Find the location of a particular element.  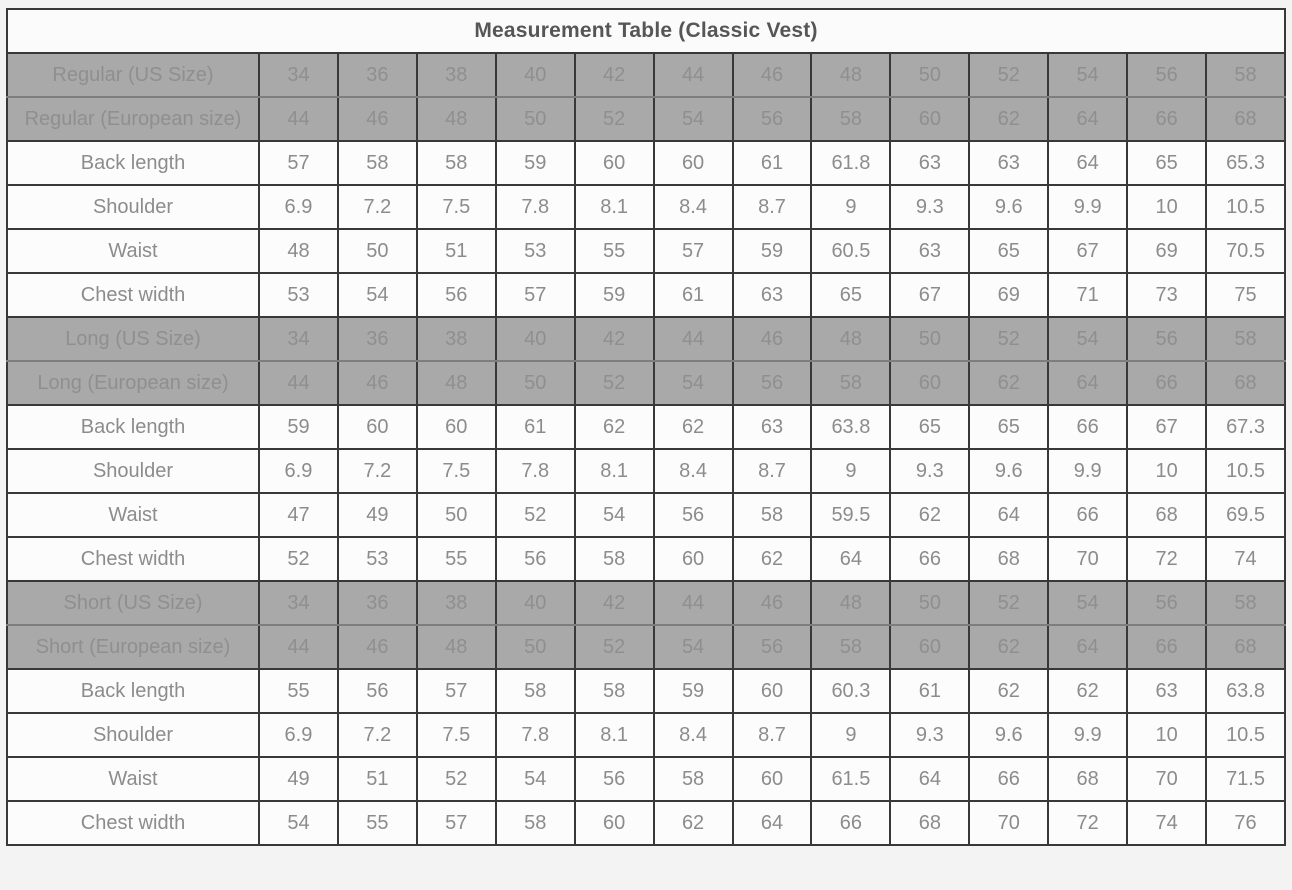

table-cell: 51 is located at coordinates (377, 779).